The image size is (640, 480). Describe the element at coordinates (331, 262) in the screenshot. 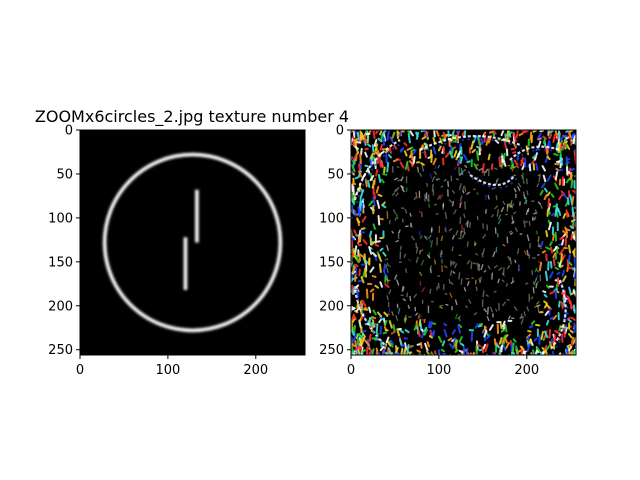

I see `right-y-tick-label: 150` at that location.